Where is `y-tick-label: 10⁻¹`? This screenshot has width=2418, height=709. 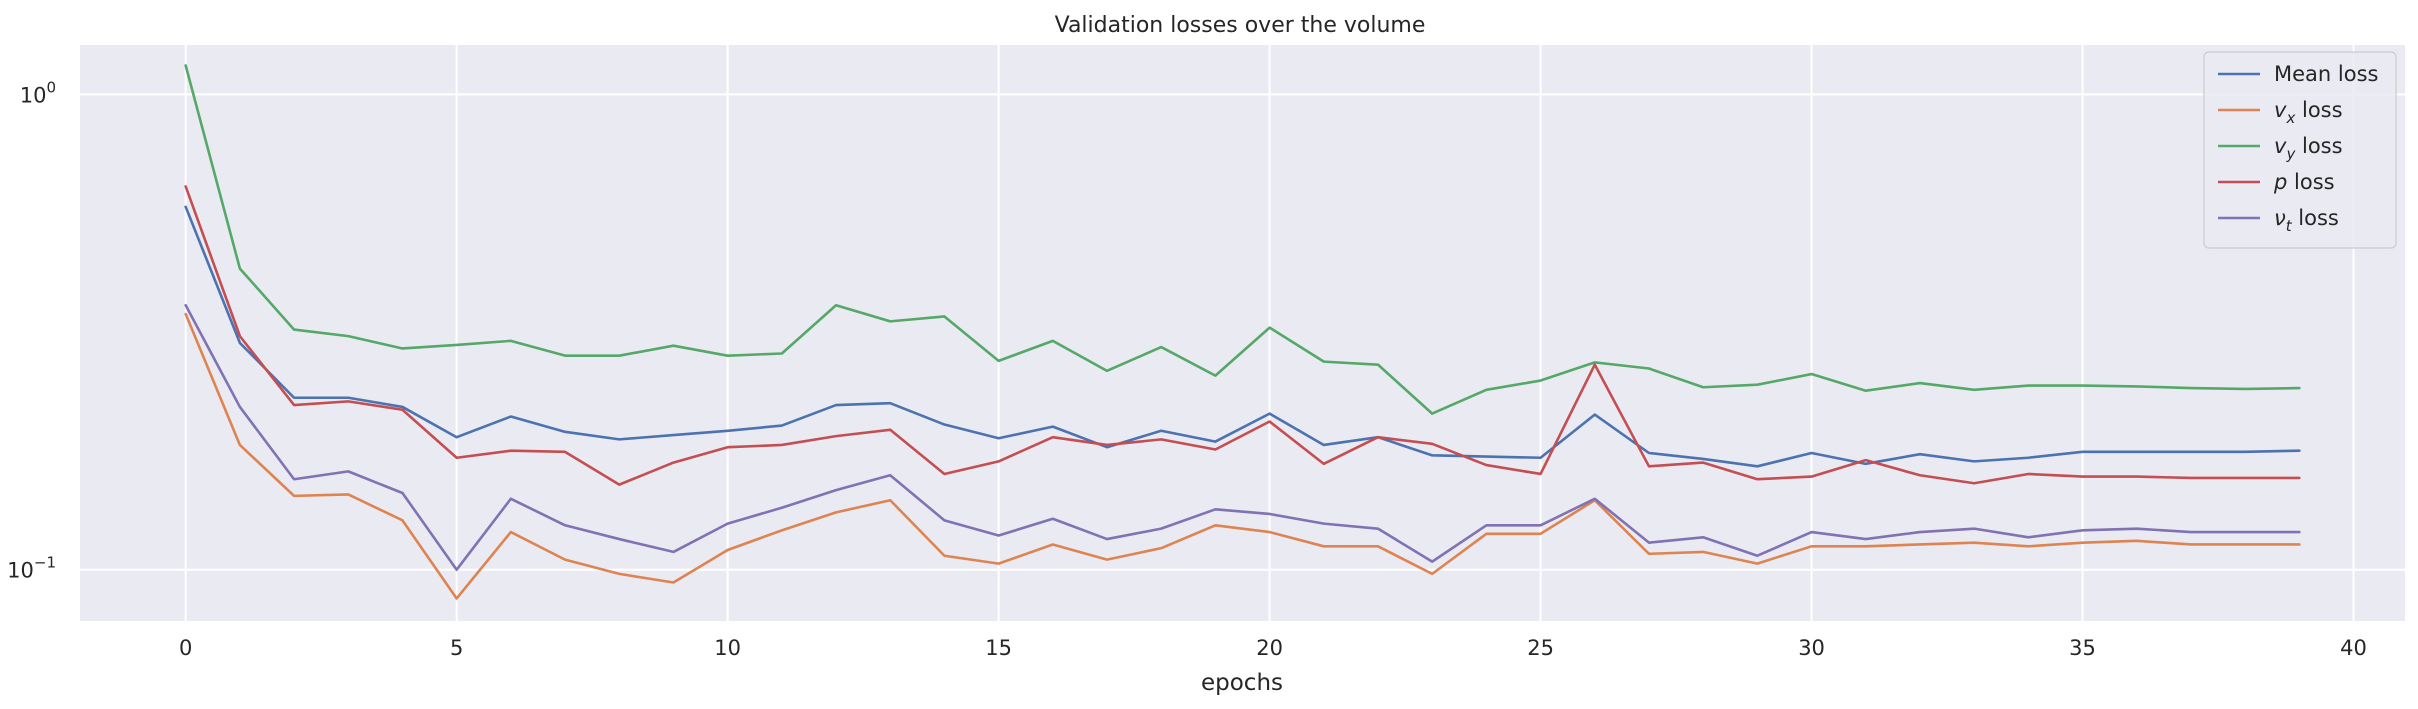
y-tick-label: 10⁻¹ is located at coordinates (31, 568).